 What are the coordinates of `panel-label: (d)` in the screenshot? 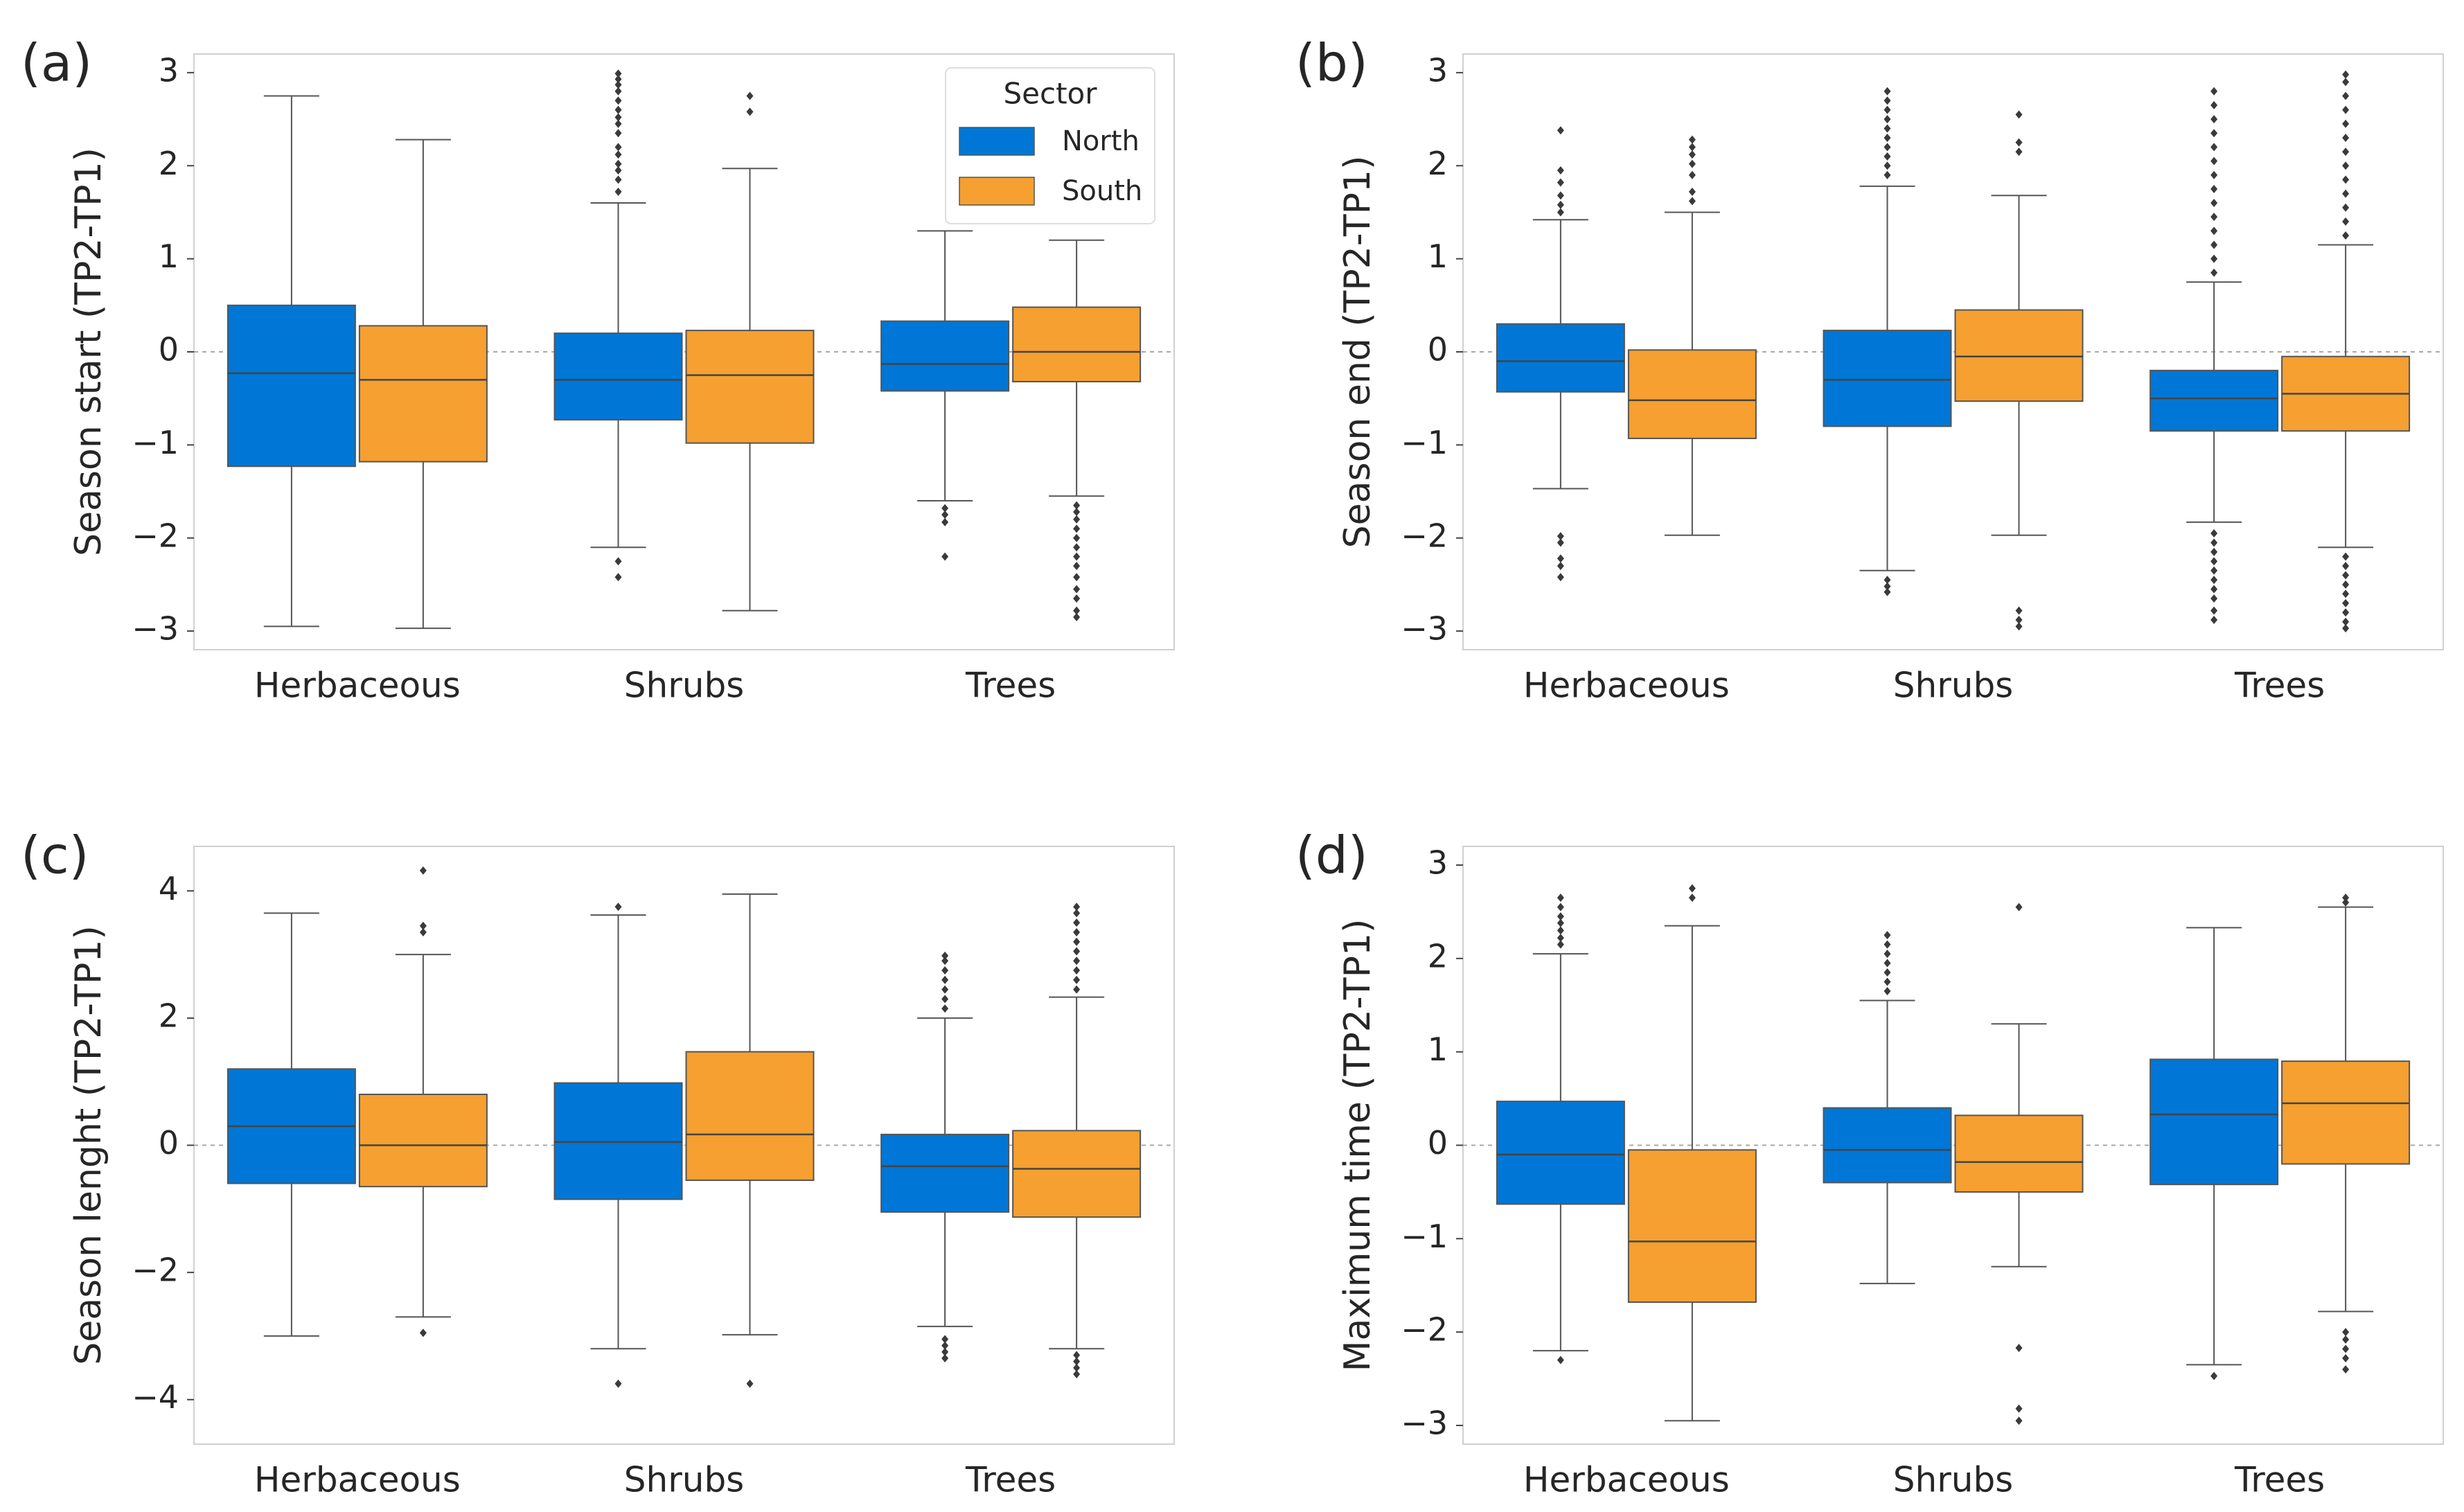 It's located at (1331, 856).